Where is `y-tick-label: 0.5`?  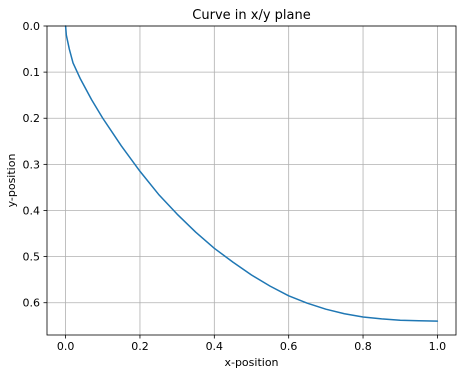
y-tick-label: 0.5 is located at coordinates (32, 257).